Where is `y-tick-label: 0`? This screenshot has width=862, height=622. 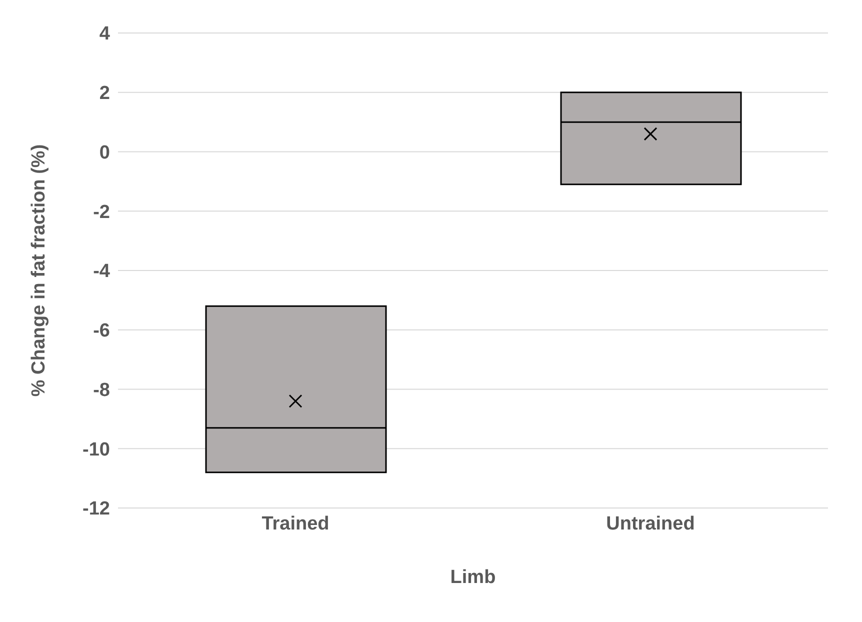 y-tick-label: 0 is located at coordinates (104, 153).